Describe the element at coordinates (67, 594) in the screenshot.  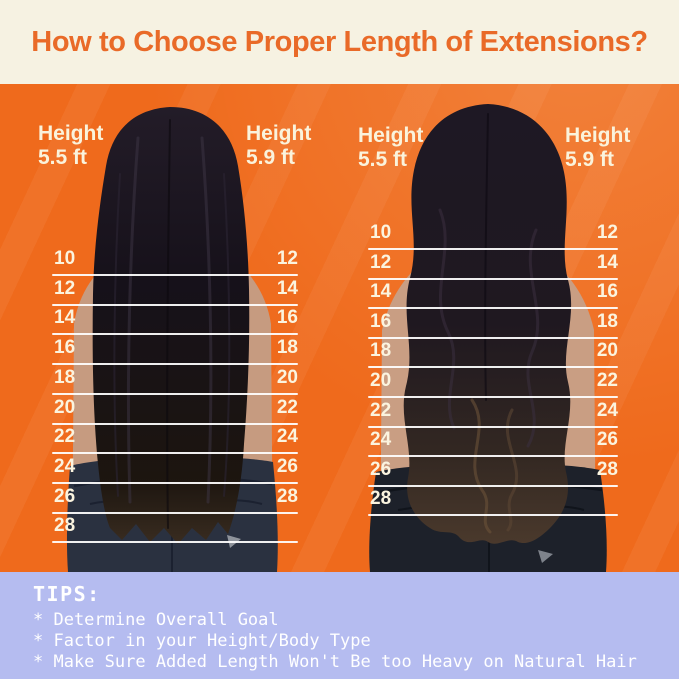
I see `tips-heading: TIPS:` at that location.